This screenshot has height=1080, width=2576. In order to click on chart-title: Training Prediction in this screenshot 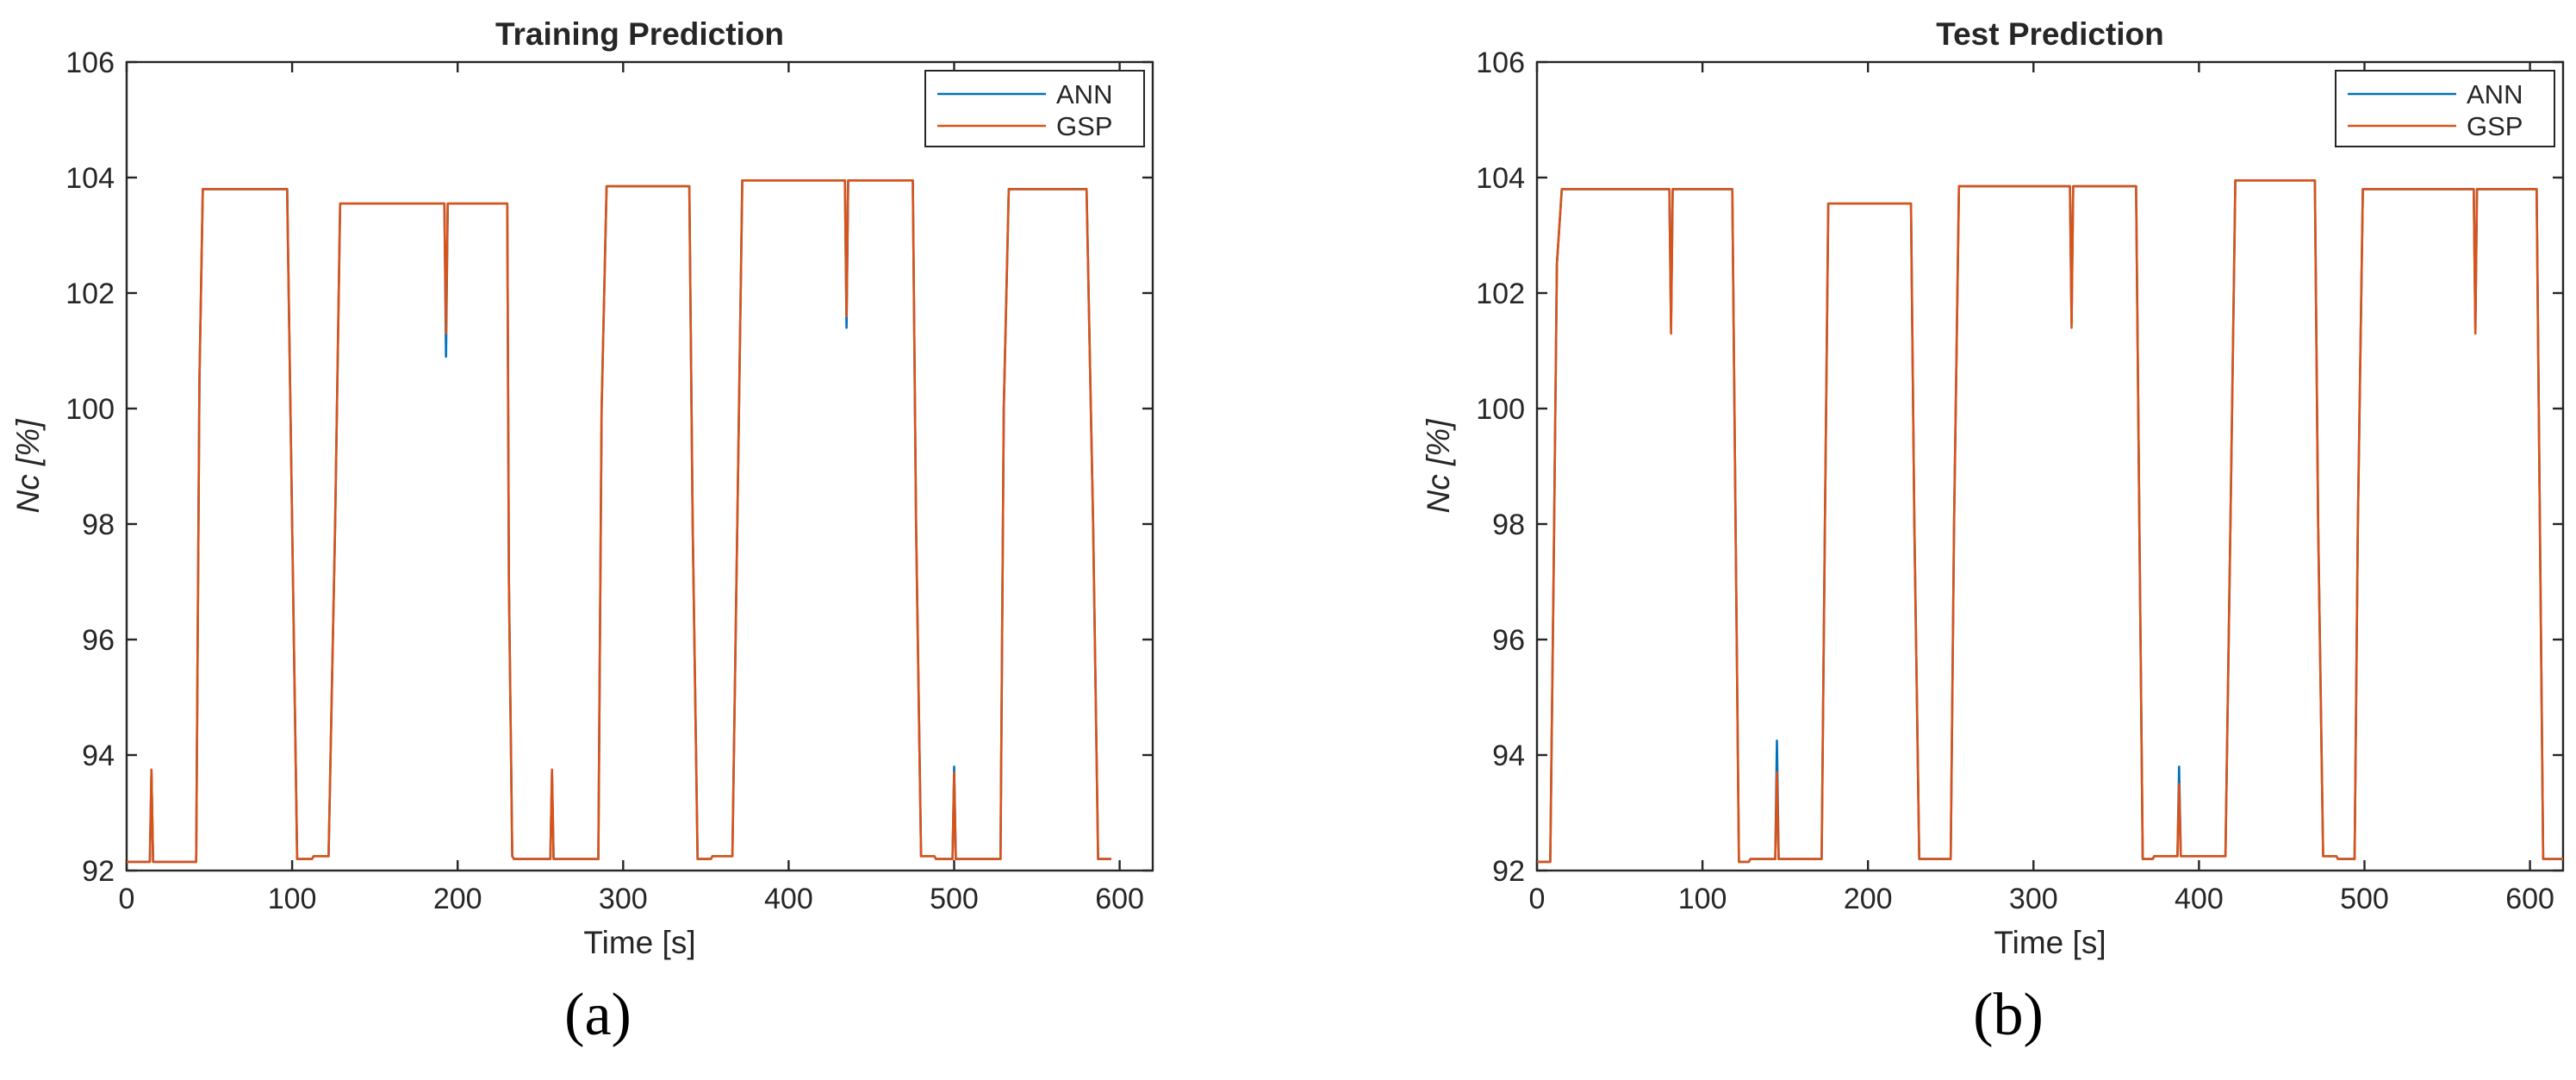, I will do `click(640, 34)`.